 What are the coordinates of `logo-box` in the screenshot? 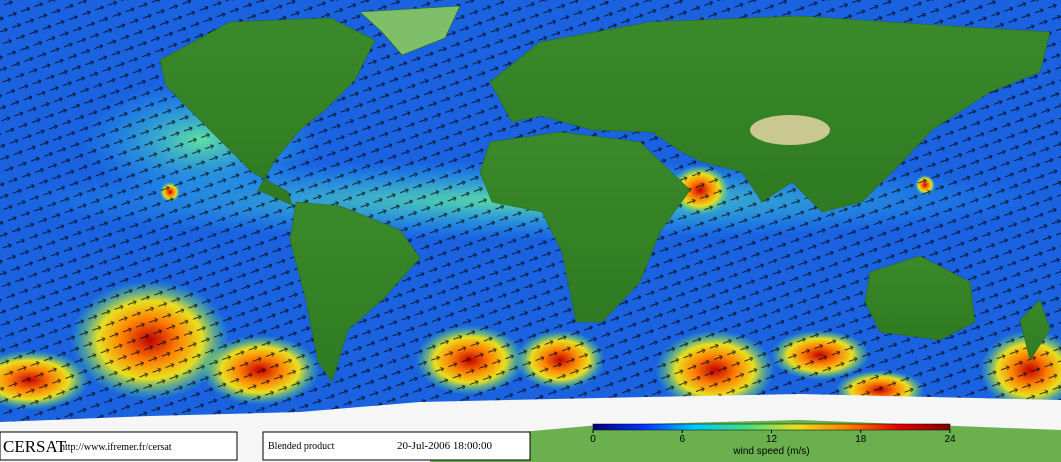 It's located at (119, 446).